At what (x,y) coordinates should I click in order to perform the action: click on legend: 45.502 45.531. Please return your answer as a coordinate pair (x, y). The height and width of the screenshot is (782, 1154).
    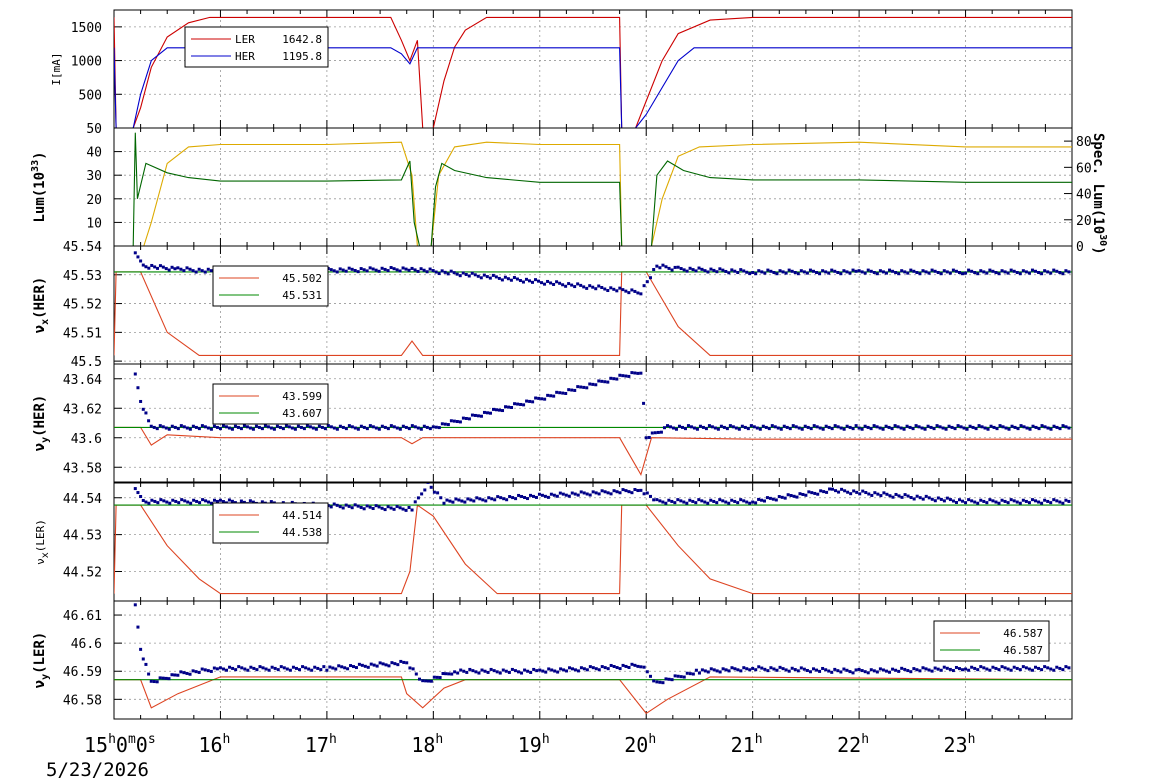
    Looking at the image, I should click on (270, 286).